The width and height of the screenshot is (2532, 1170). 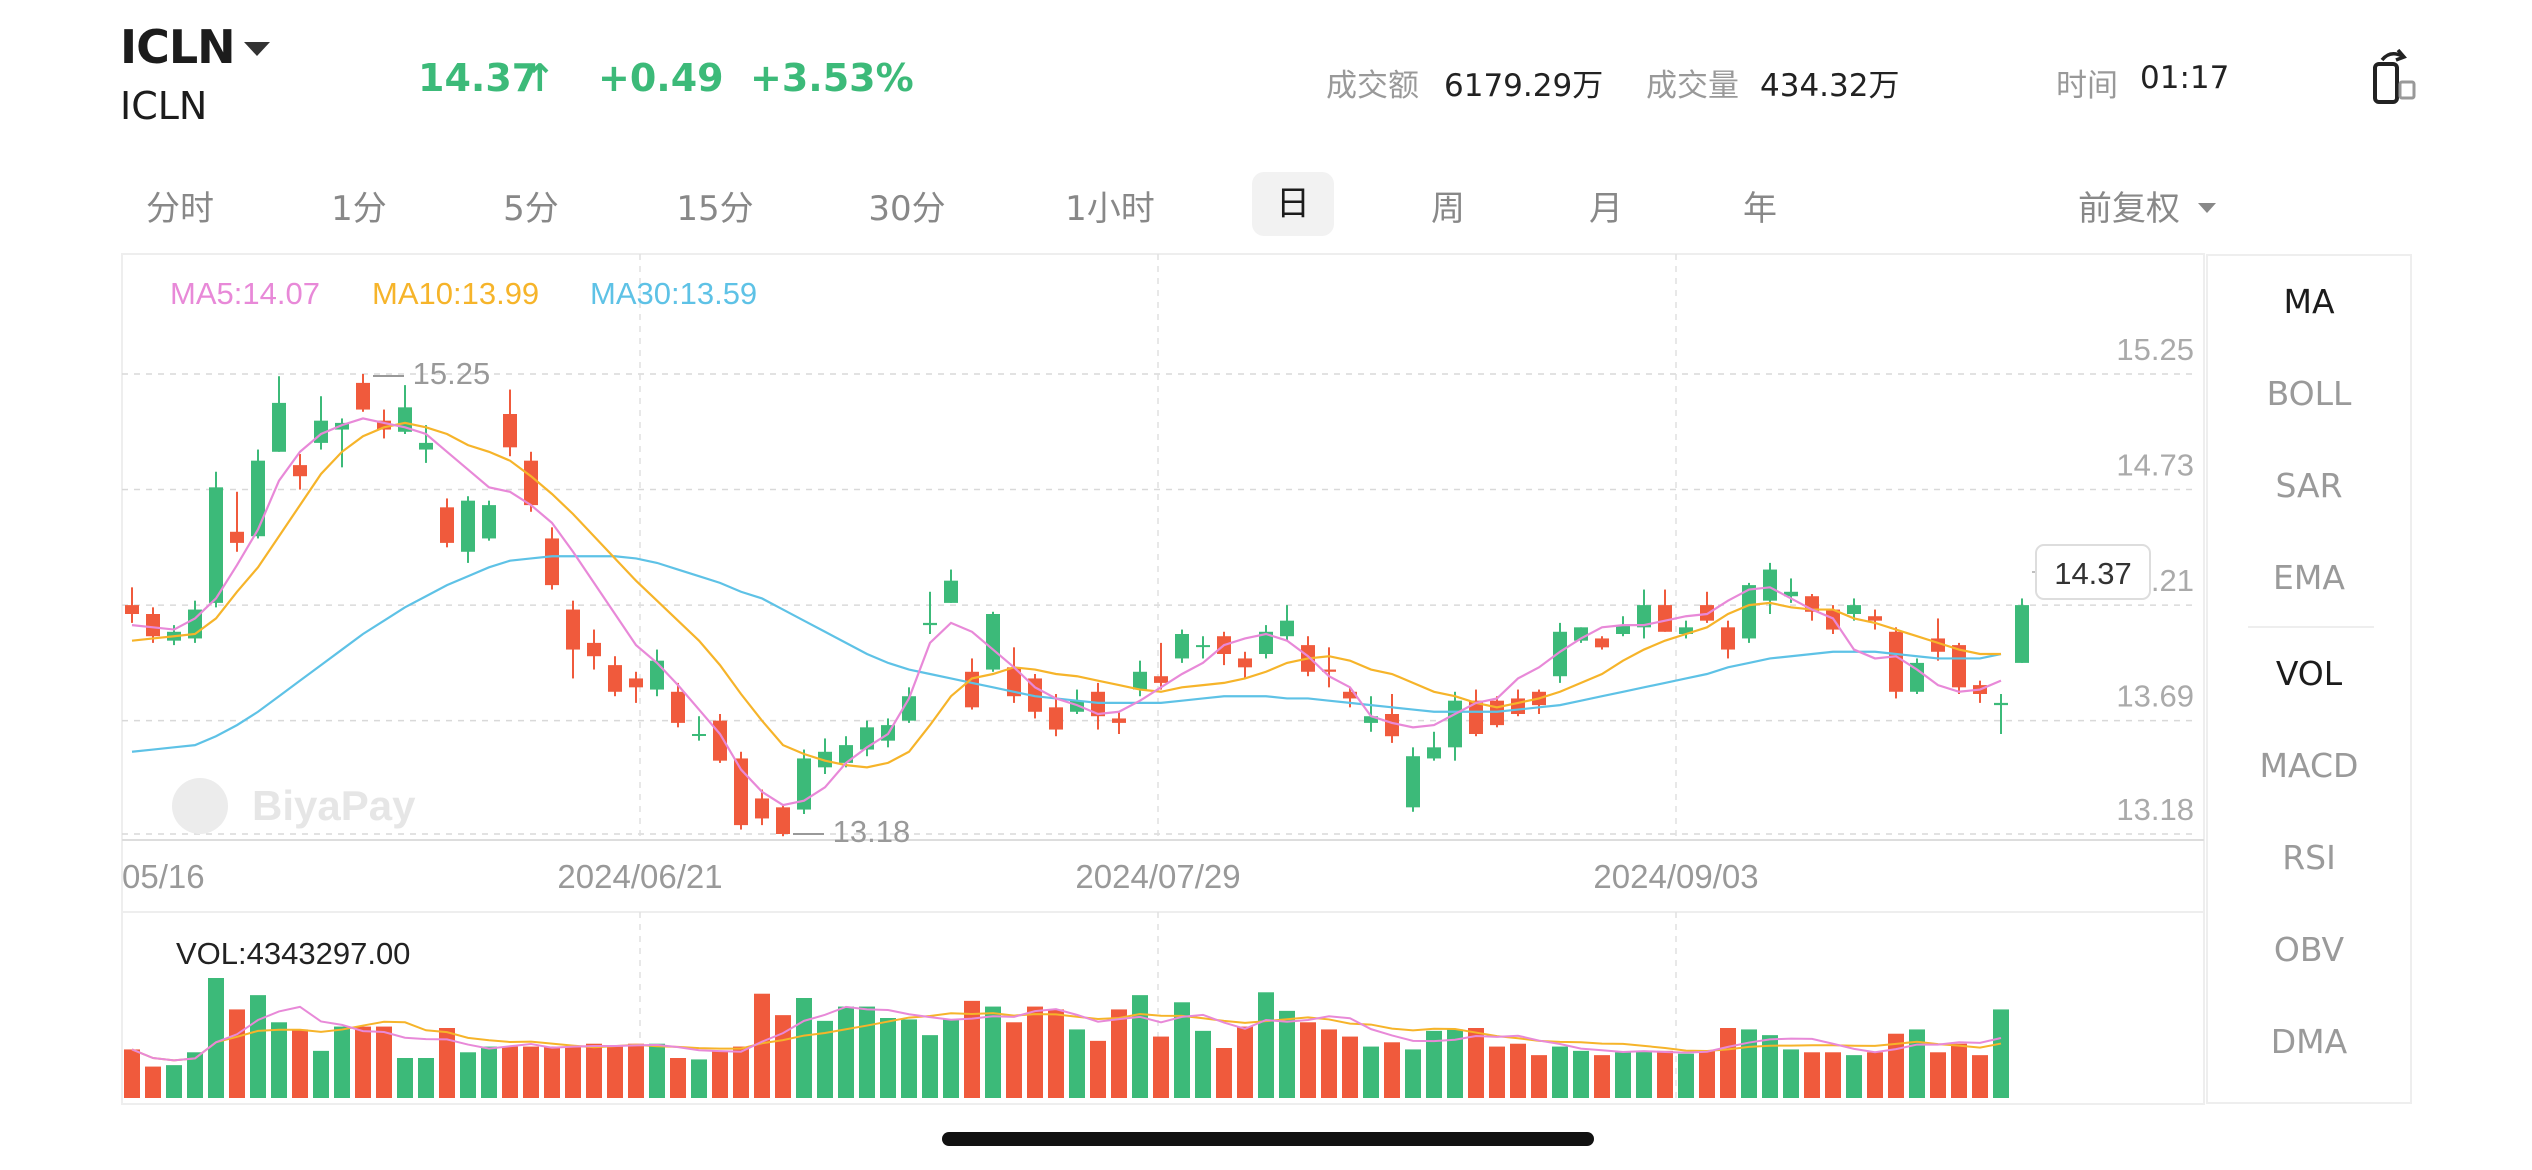 What do you see at coordinates (531, 209) in the screenshot?
I see `tab-5min: 5分` at bounding box center [531, 209].